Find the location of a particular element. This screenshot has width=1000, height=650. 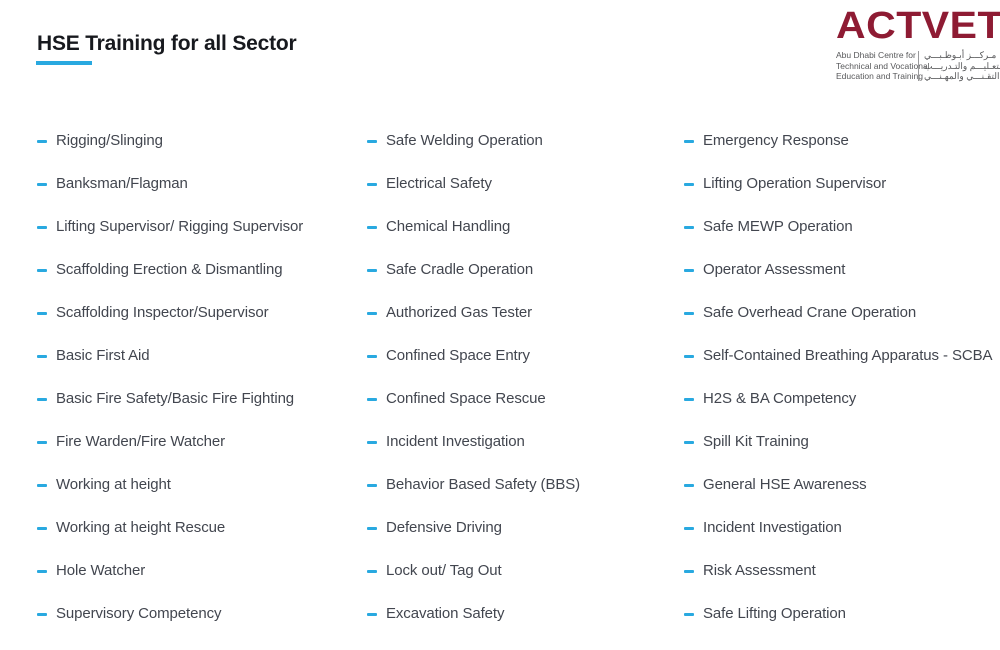

logo-arabic-line: مـركـــز أبـوظـبـــي is located at coordinates (960, 55).